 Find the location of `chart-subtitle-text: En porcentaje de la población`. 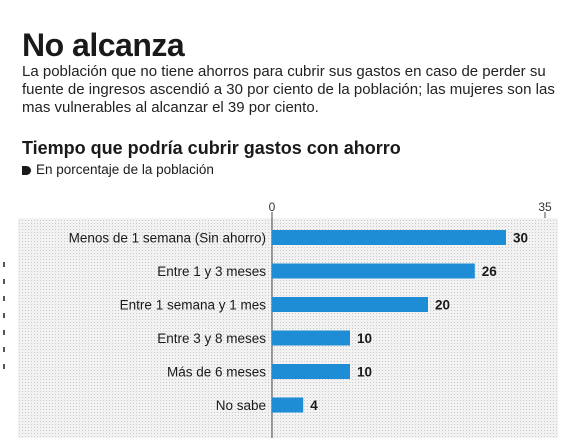

chart-subtitle-text: En porcentaje de la población is located at coordinates (125, 169).